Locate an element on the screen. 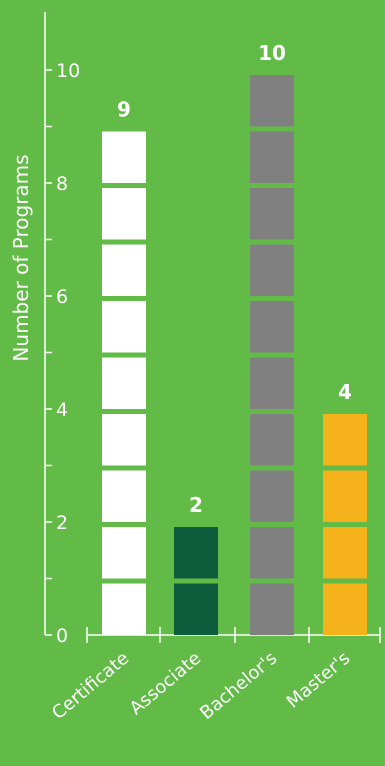  bar-associate is located at coordinates (196, 581).